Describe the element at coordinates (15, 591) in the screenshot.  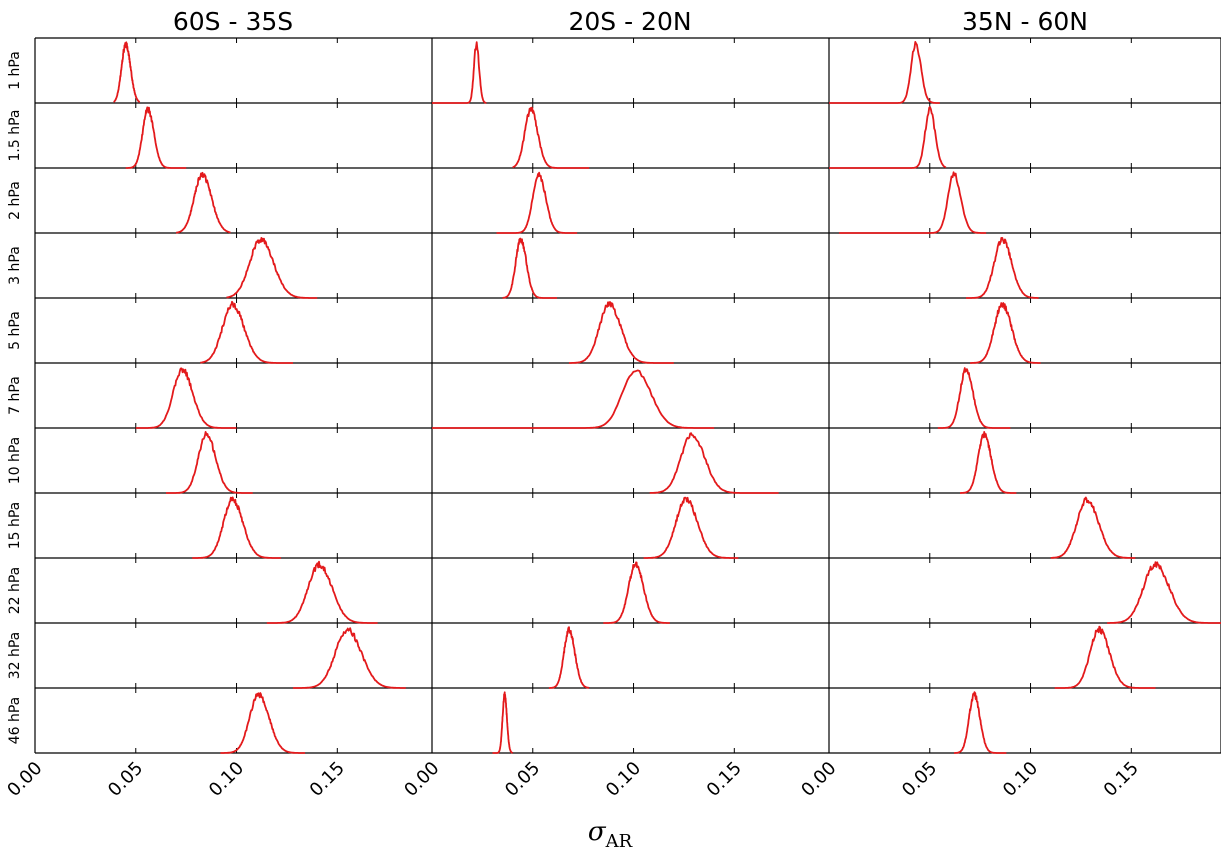
I see `row-label-9: 22 hPa` at that location.